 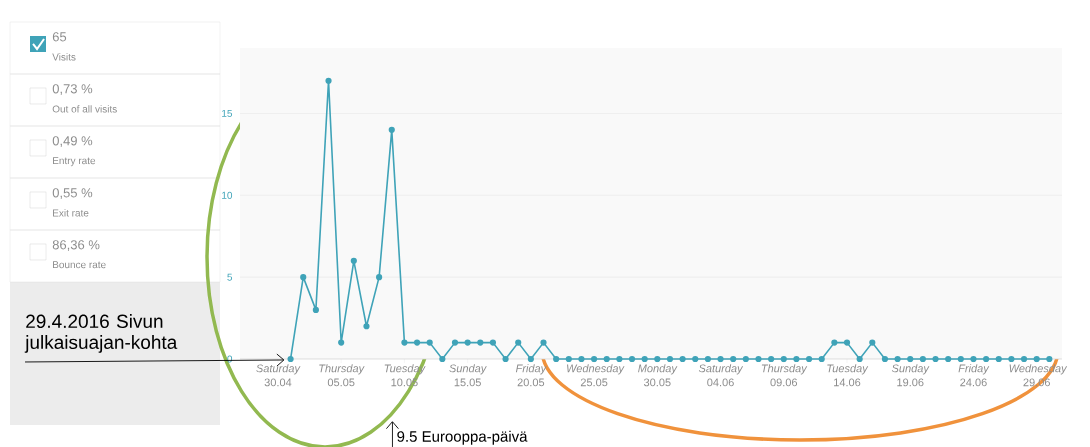 I want to click on text: 65, so click(x=59, y=37).